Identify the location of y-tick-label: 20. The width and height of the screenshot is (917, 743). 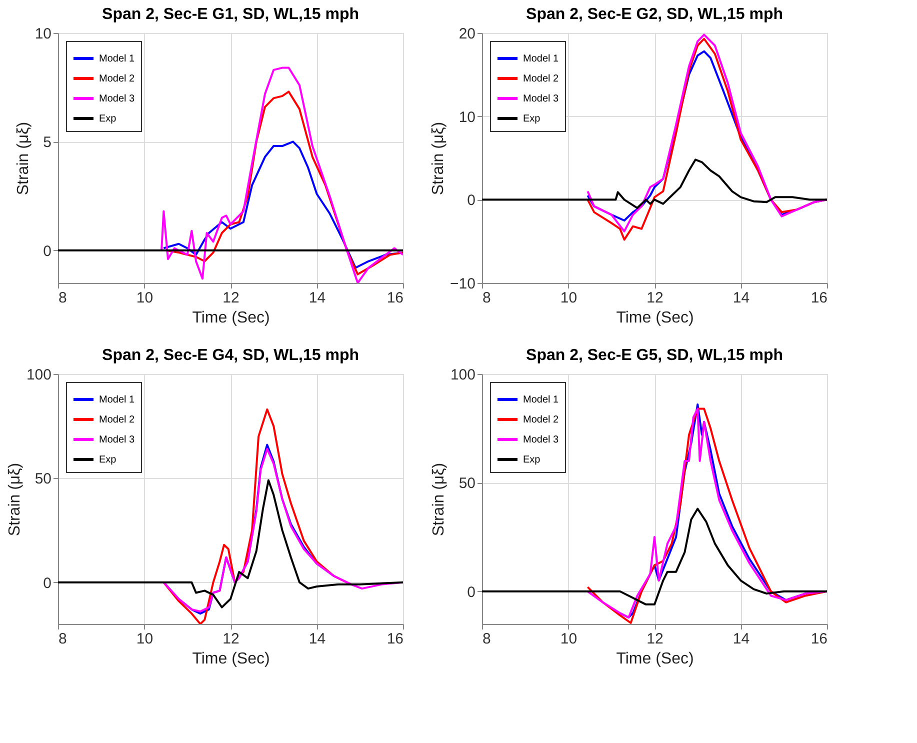
(467, 34).